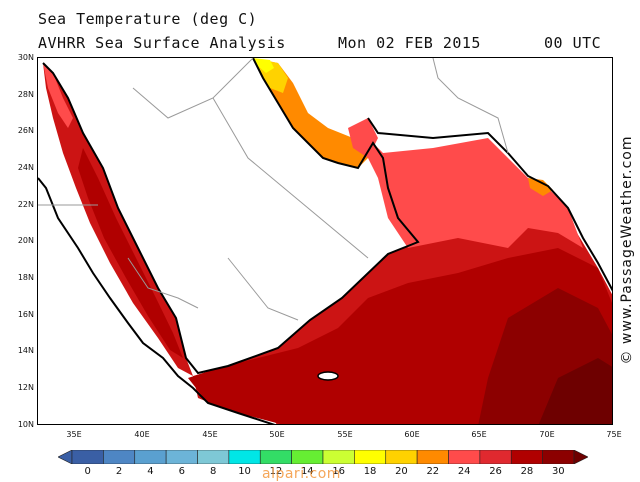  Describe the element at coordinates (130, 253) in the screenshot. I see `red-sea-south` at that location.